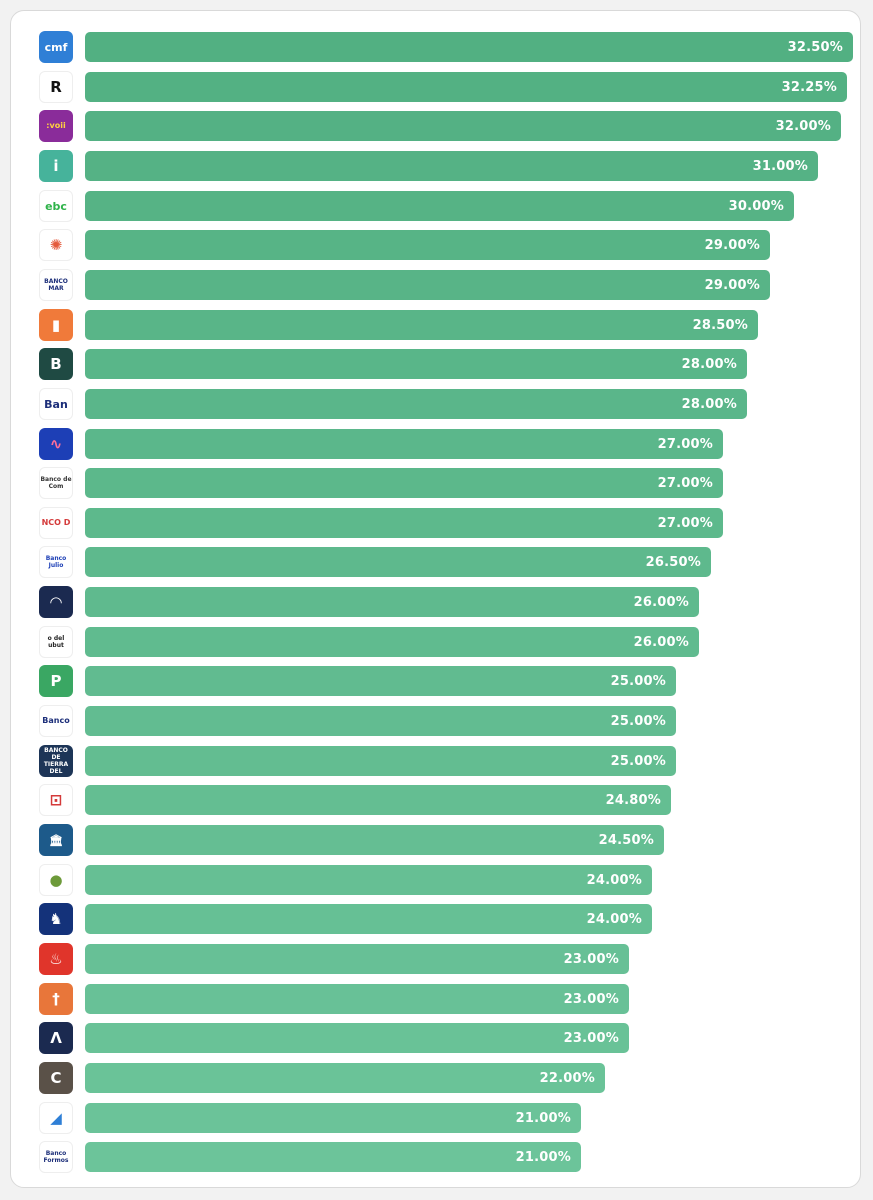  I want to click on bar-row: ♞ 24.00%, so click(449, 919).